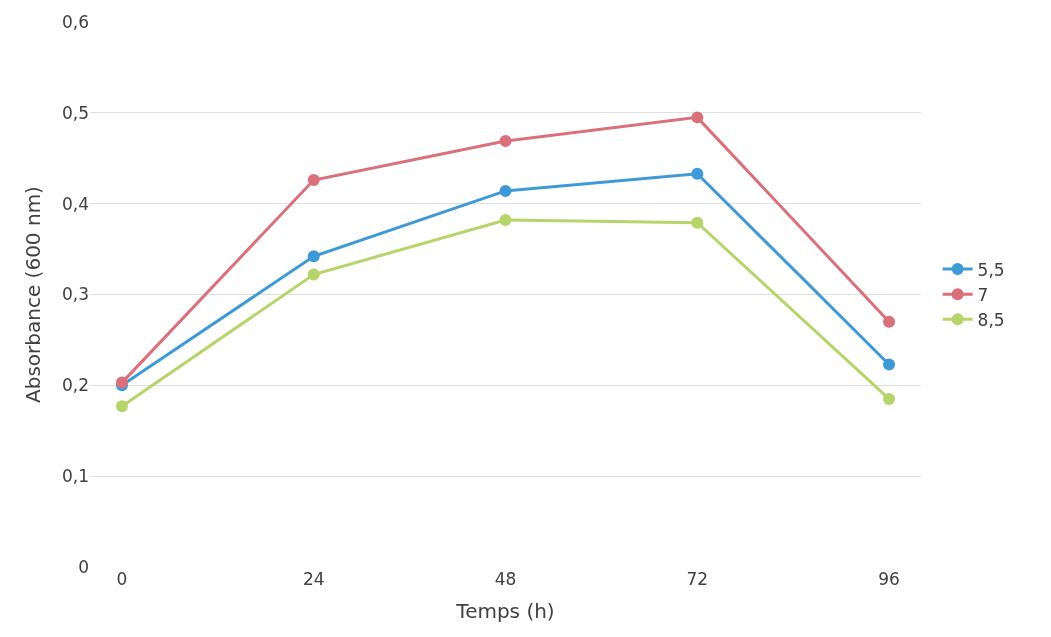 The image size is (1051, 637). What do you see at coordinates (889, 579) in the screenshot?
I see `x-tick-label: 96` at bounding box center [889, 579].